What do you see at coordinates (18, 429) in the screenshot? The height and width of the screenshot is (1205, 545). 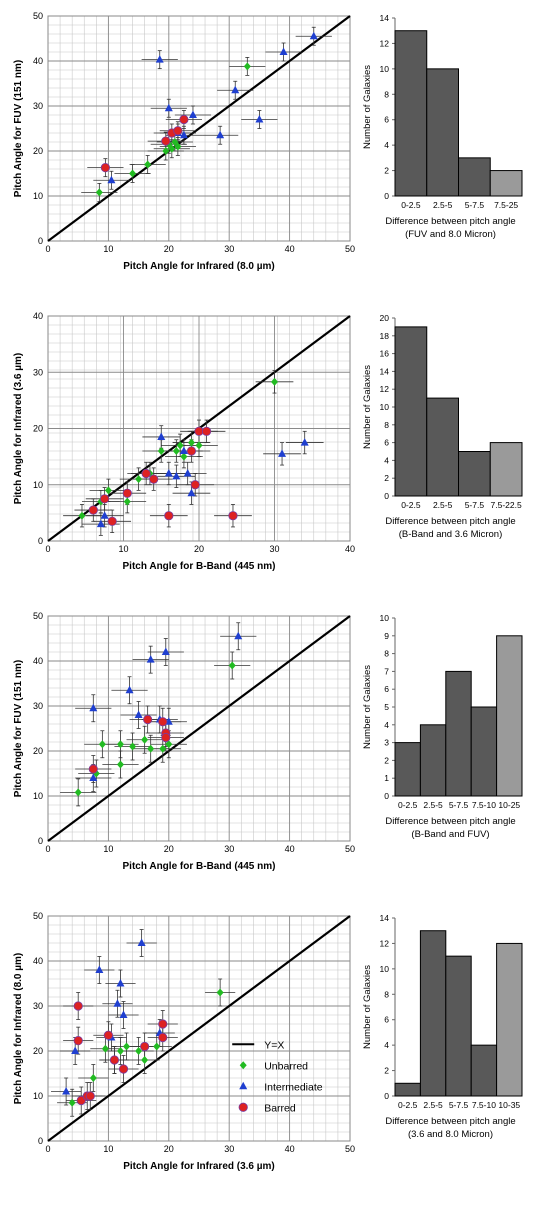 I see `y-axis-label: Pitch Angle for Infrared (3.6 µm)` at bounding box center [18, 429].